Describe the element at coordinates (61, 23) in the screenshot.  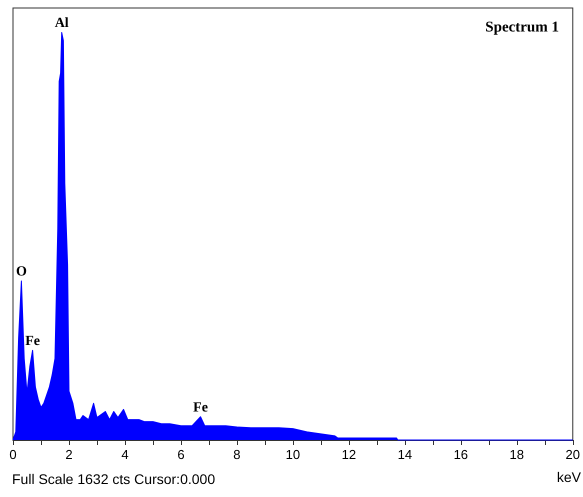
I see `annotation: Al` at that location.